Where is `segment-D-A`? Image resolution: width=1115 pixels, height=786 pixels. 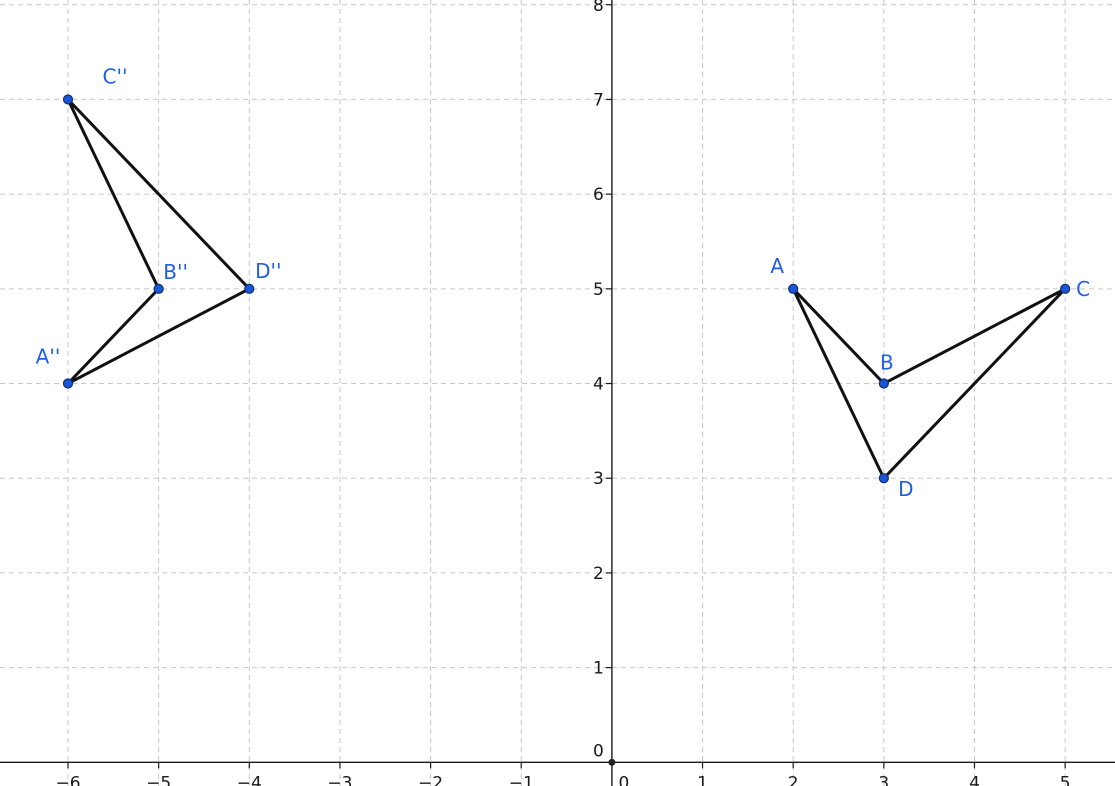
segment-D-A is located at coordinates (838, 383).